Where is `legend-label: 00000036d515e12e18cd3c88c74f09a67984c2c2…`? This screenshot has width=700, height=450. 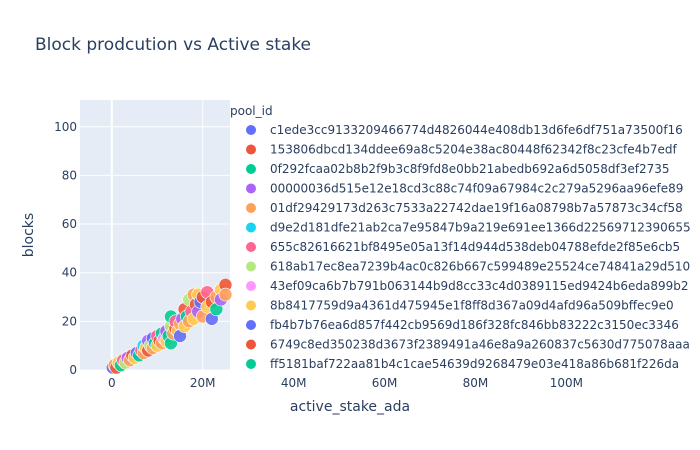 legend-label: 00000036d515e12e18cd3c88c74f09a67984c2c2… is located at coordinates (476, 189).